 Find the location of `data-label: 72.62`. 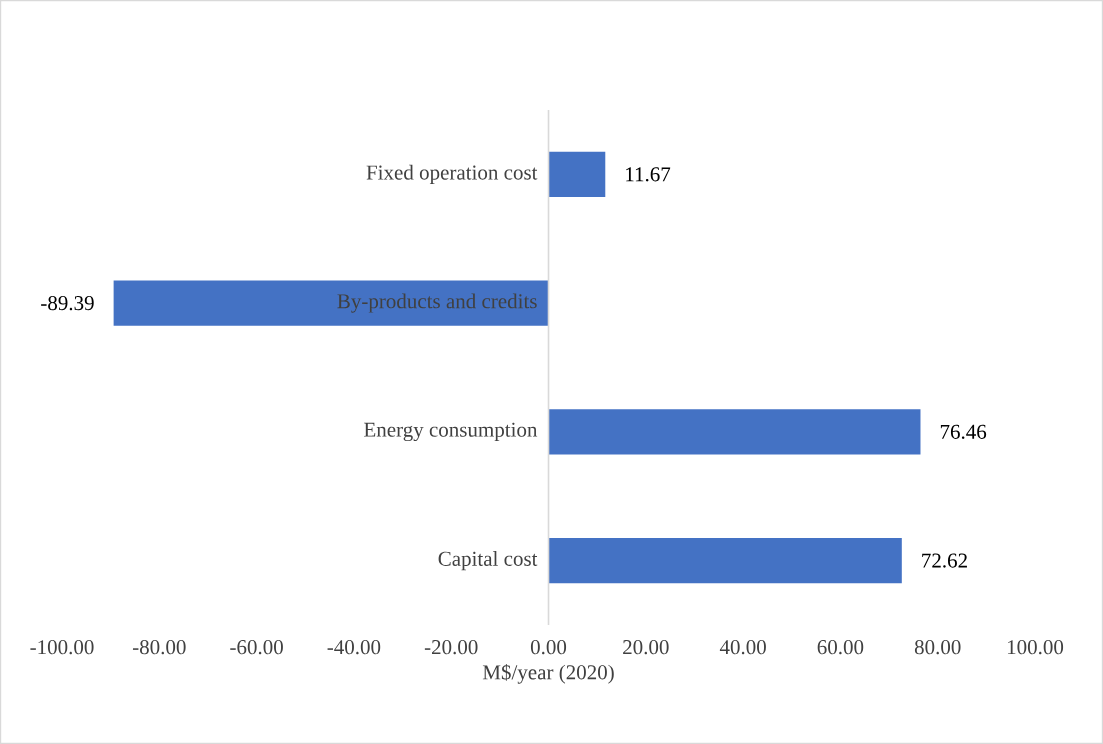

data-label: 72.62 is located at coordinates (944, 560).